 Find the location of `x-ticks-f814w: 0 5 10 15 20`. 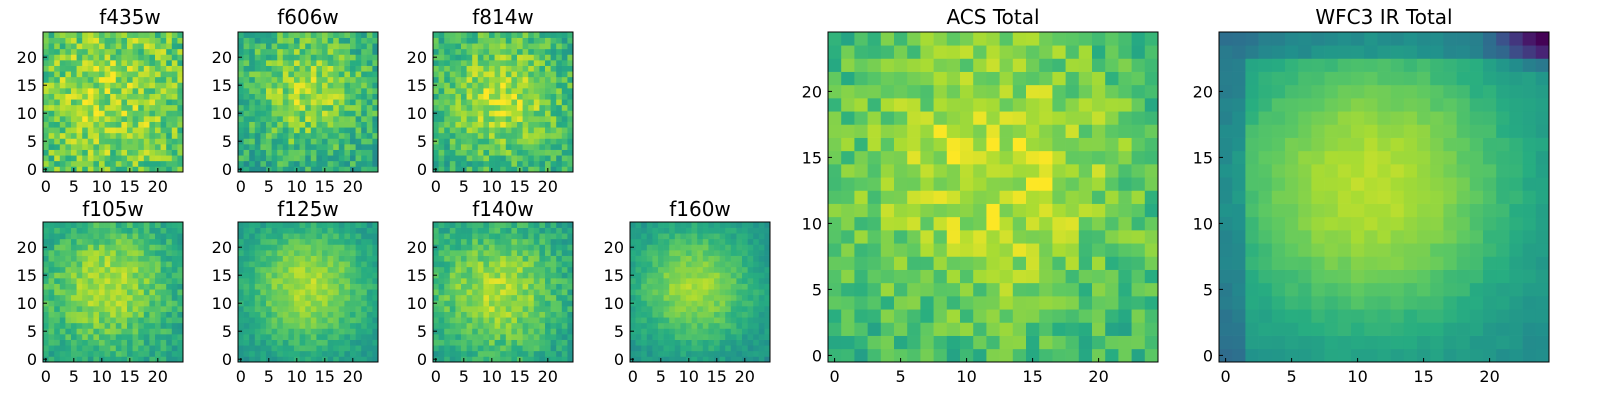

x-ticks-f814w: 0 5 10 15 20 is located at coordinates (494, 182).